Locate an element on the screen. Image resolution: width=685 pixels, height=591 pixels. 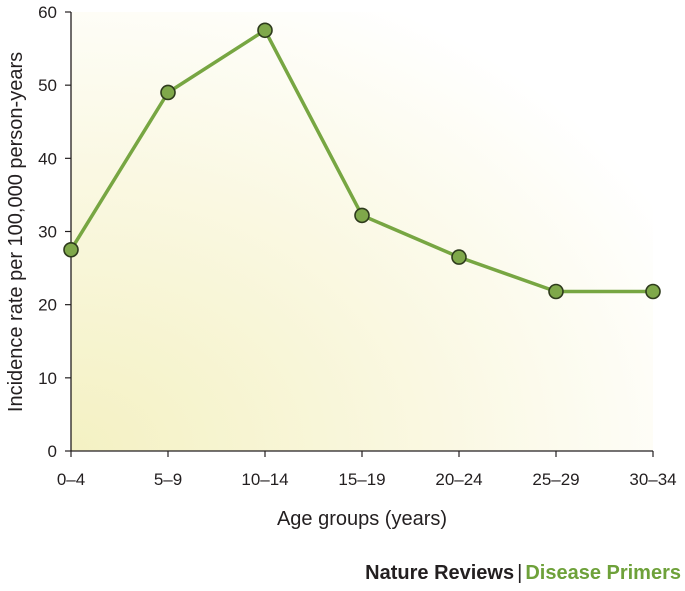
y-axis-ticks: 0 10 20 30 40 50 60 is located at coordinates (54, 232).